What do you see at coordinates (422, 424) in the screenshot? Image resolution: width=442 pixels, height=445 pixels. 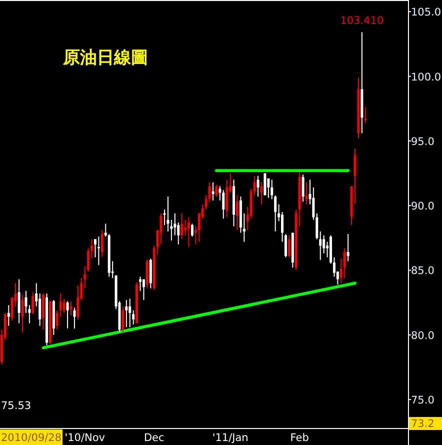 I see `text: 73.2` at bounding box center [422, 424].